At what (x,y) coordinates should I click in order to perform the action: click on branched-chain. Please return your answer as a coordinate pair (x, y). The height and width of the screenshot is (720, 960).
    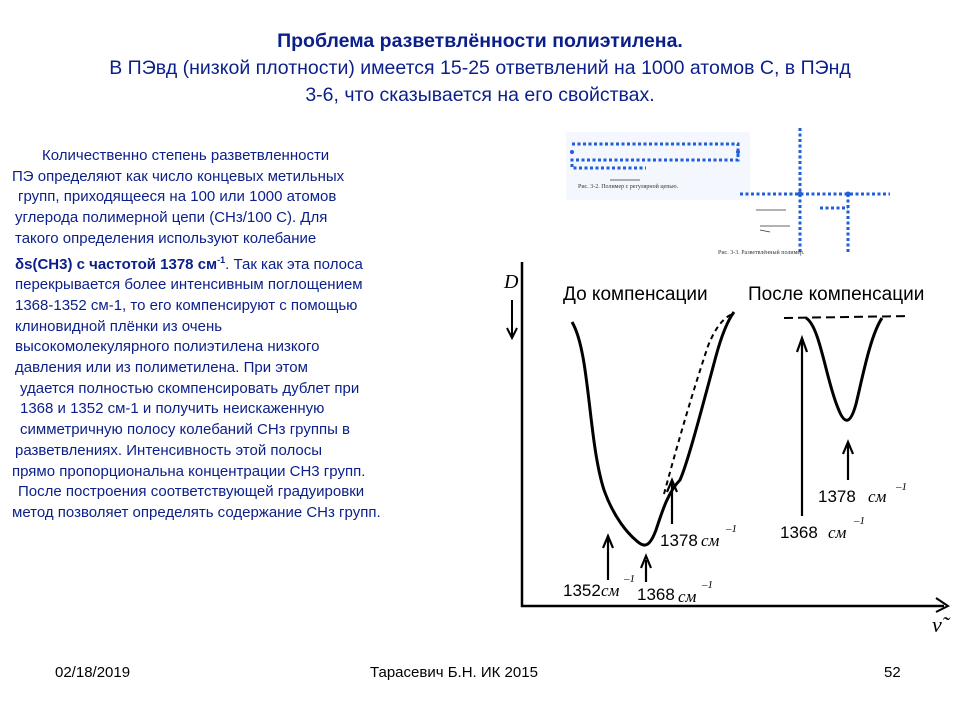
    Looking at the image, I should click on (815, 190).